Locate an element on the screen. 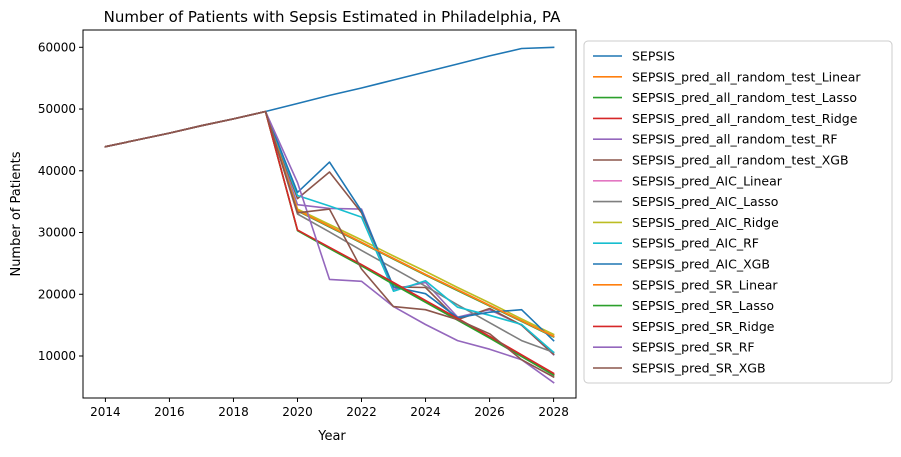 The width and height of the screenshot is (901, 457). x-tick-label: 2026 is located at coordinates (489, 412).